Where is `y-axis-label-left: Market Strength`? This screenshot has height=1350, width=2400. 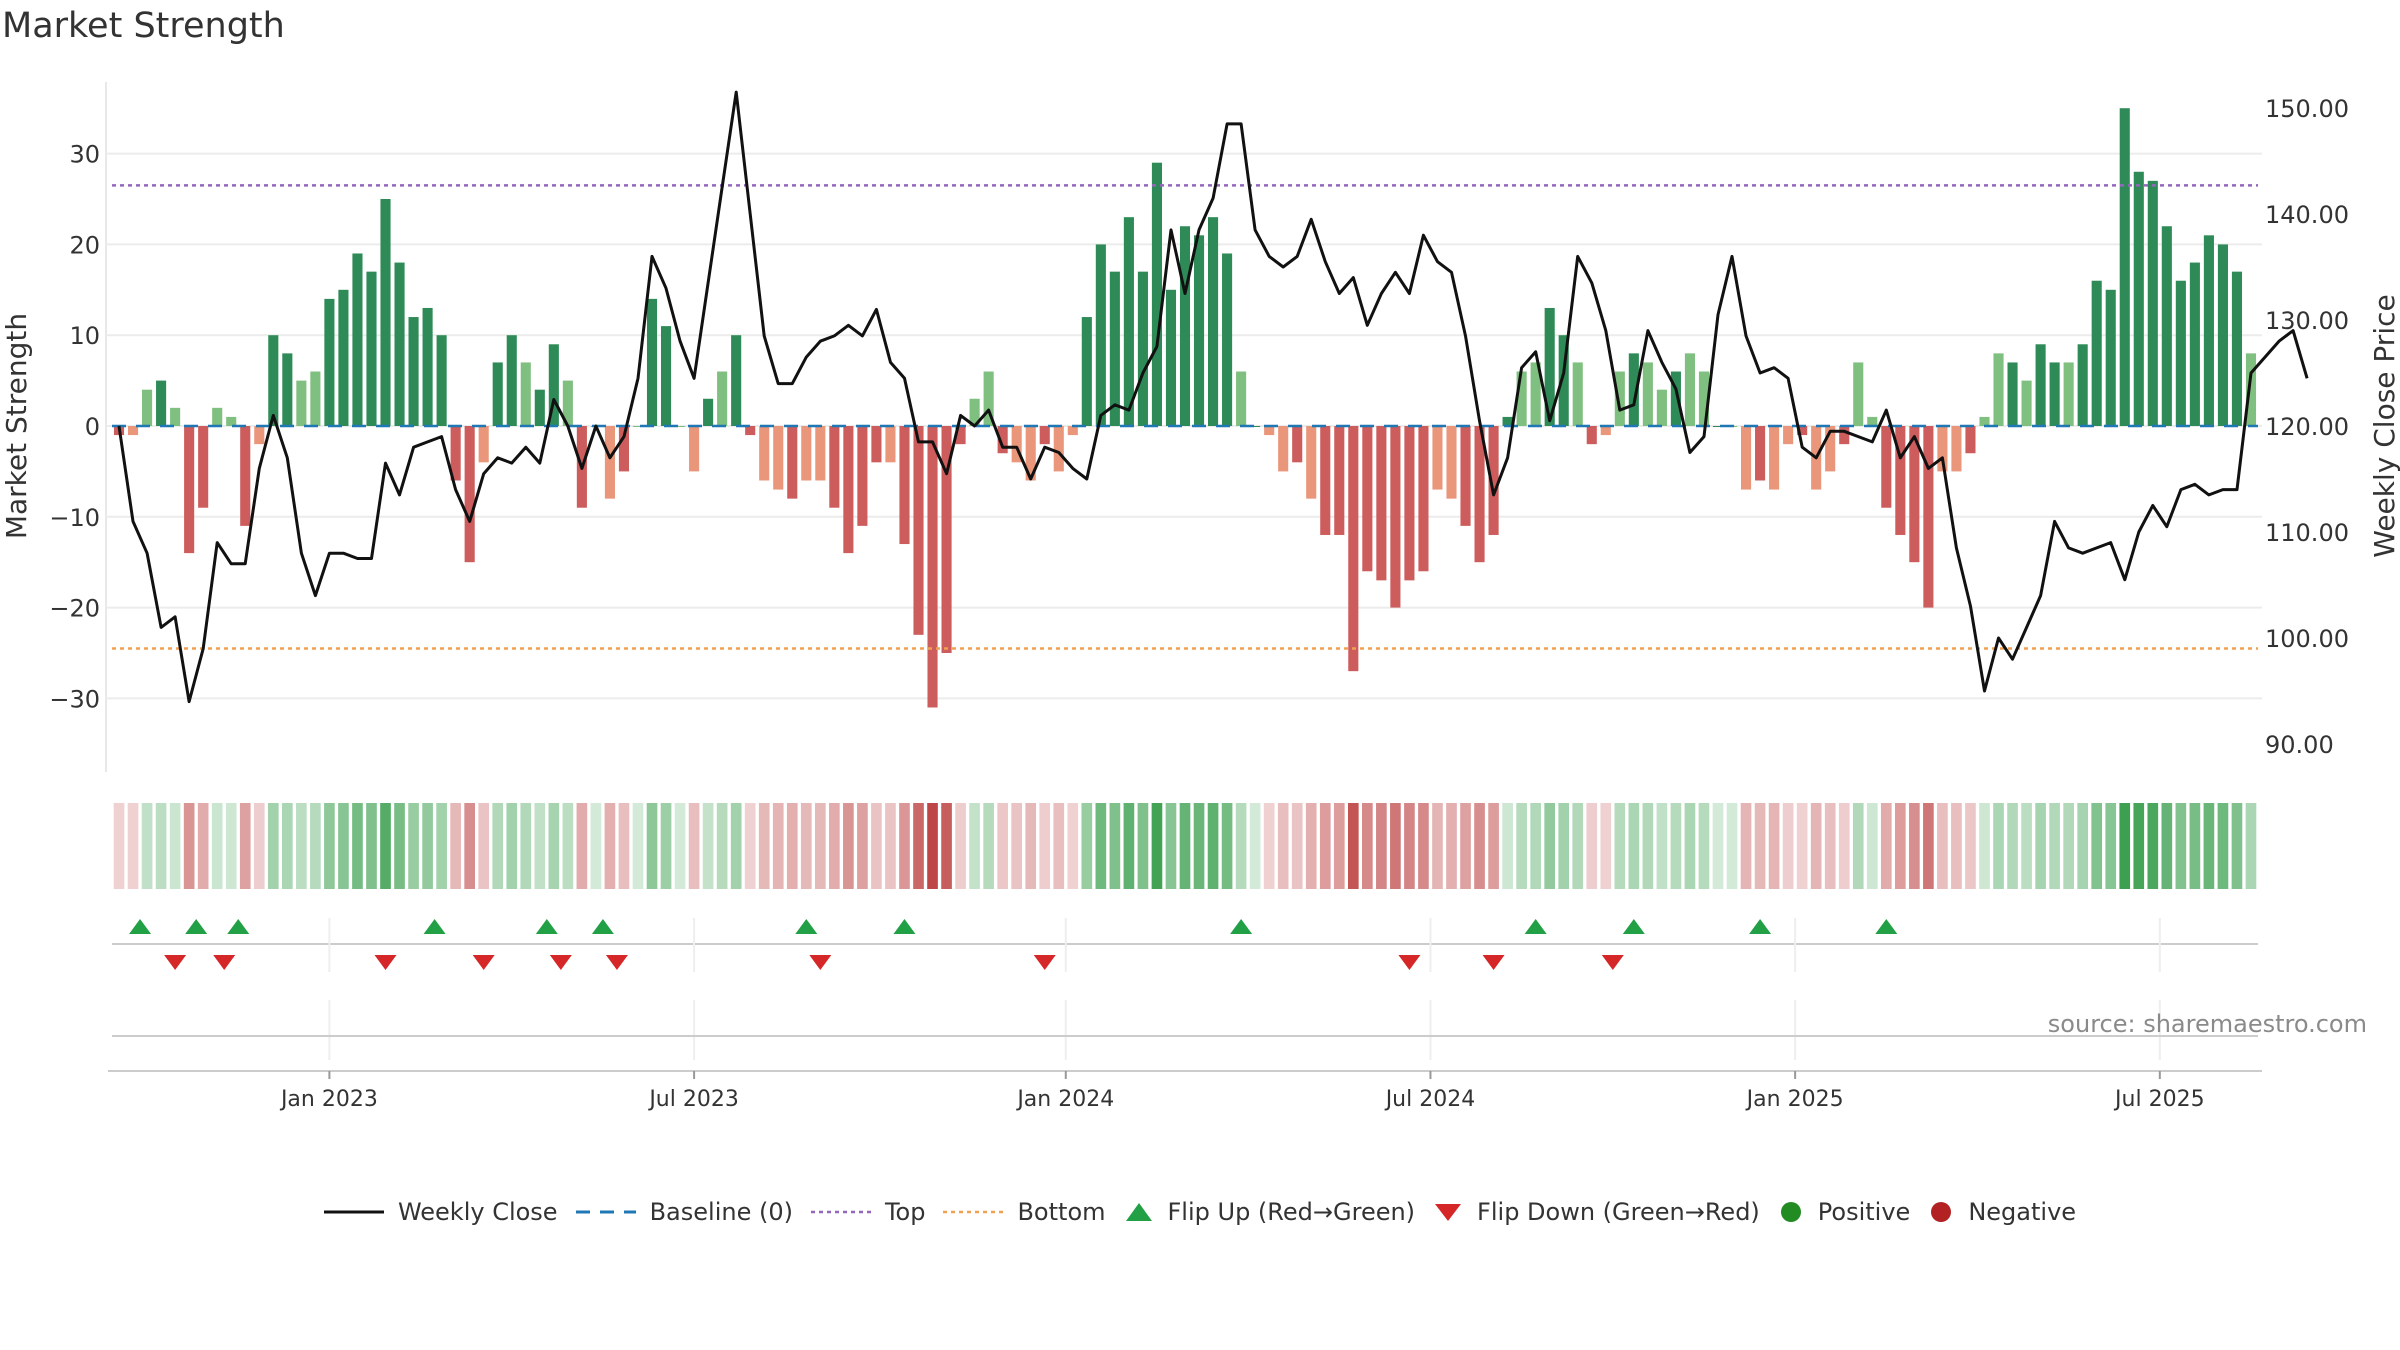 y-axis-label-left: Market Strength is located at coordinates (16, 426).